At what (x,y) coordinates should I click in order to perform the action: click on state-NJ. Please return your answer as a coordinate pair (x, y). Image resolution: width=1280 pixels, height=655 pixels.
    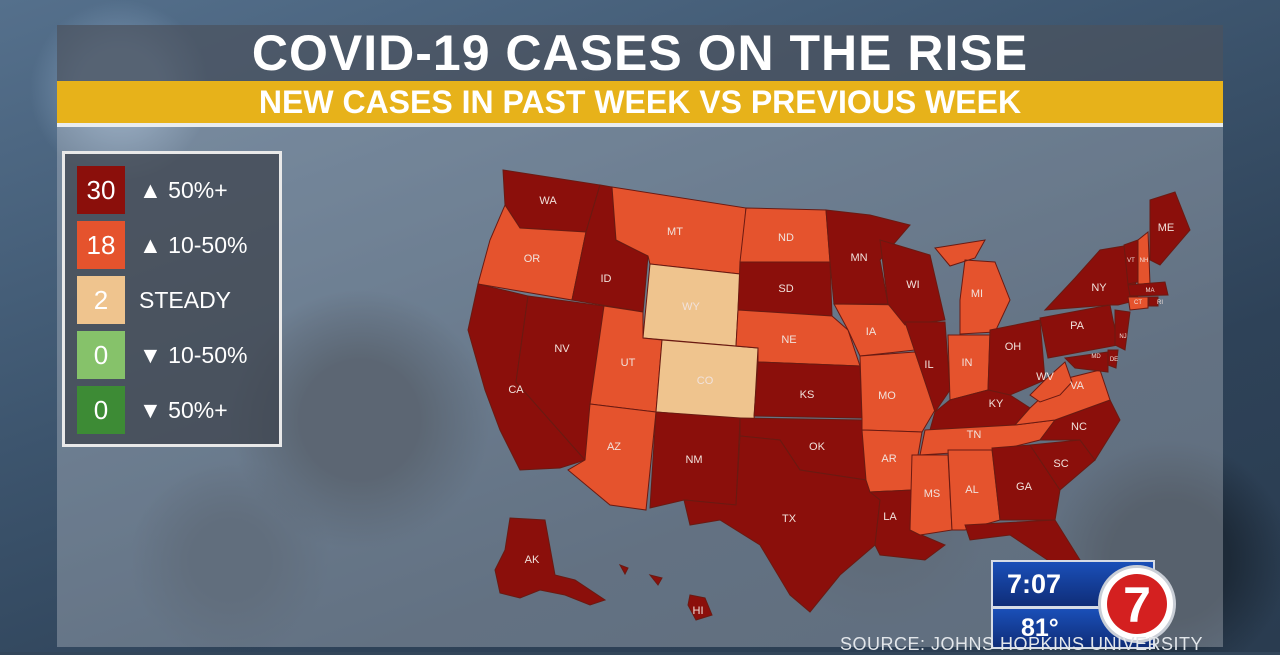
    Looking at the image, I should click on (1122, 330).